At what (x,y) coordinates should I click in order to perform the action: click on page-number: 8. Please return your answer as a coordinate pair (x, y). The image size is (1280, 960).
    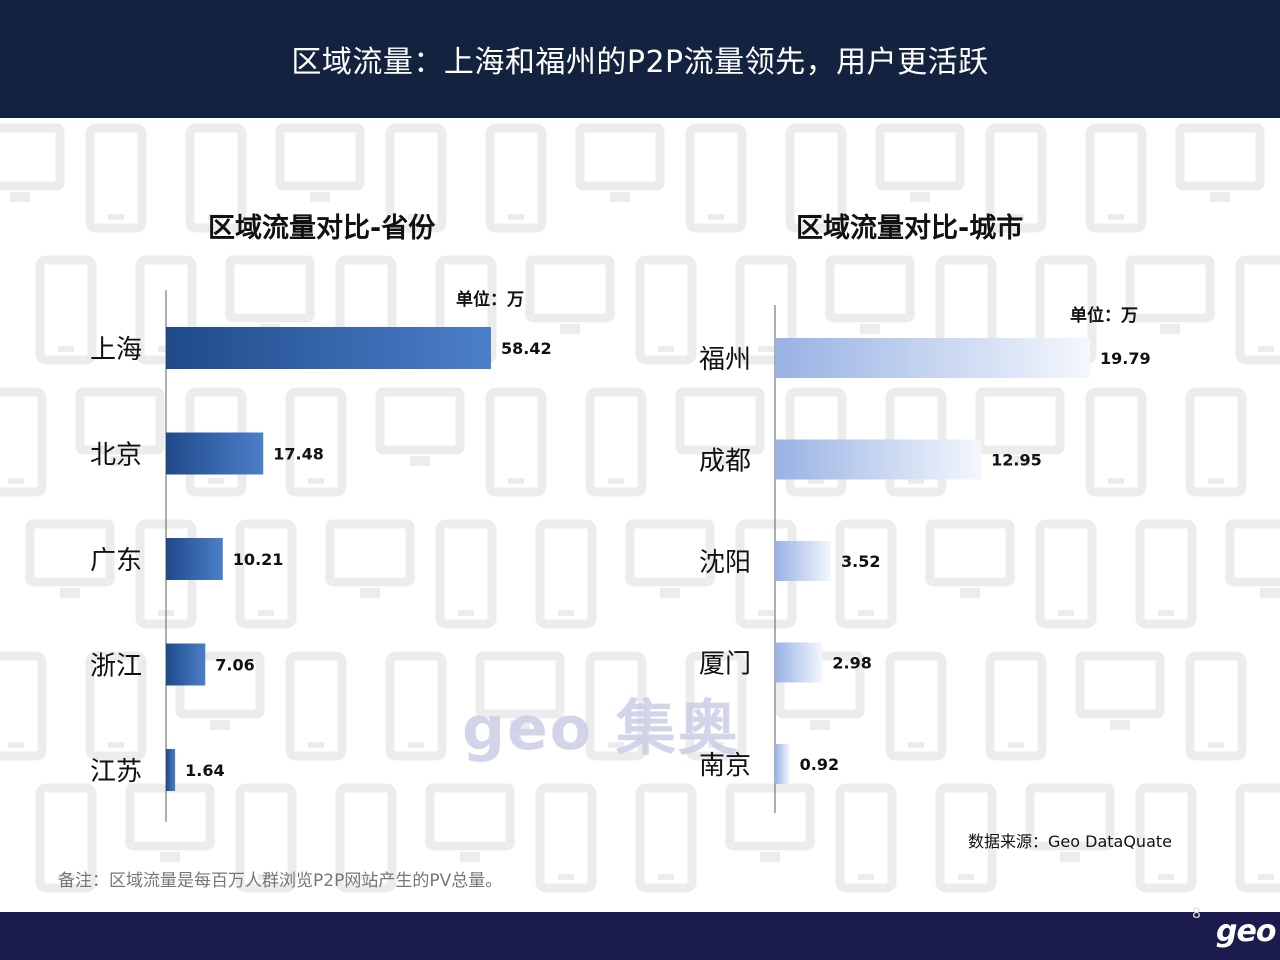
    Looking at the image, I should click on (1196, 914).